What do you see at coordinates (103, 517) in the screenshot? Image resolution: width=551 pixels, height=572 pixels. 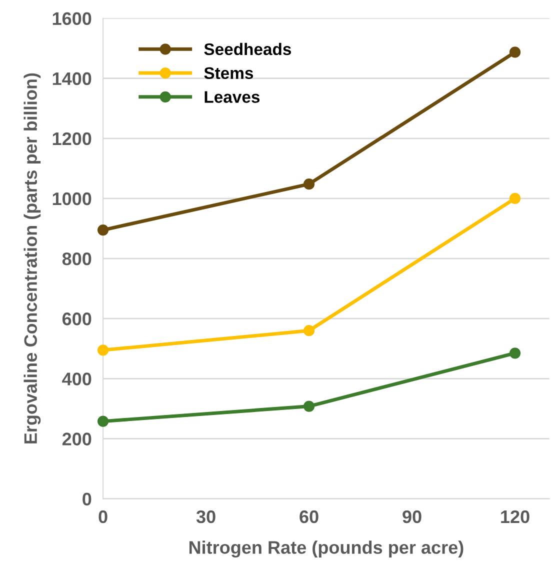 I see `x-tick-label: 0` at bounding box center [103, 517].